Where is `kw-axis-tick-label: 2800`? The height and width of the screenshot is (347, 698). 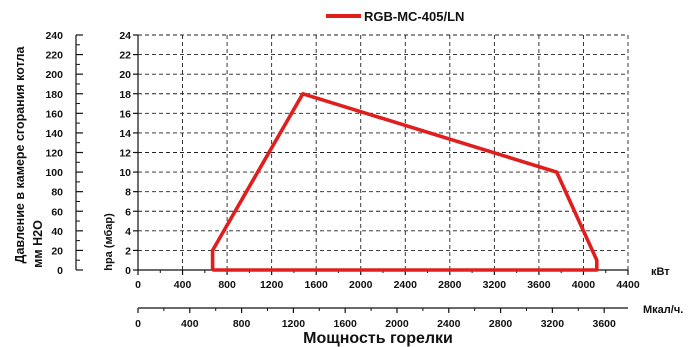
kw-axis-tick-label: 2800 is located at coordinates (450, 285).